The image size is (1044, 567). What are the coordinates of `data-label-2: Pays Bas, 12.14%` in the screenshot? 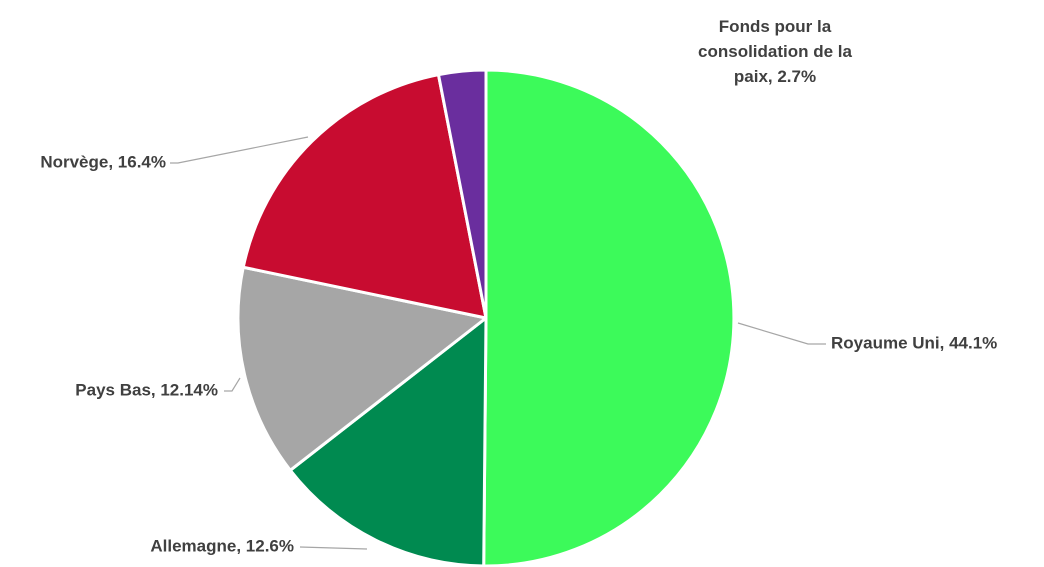 It's located at (146, 389).